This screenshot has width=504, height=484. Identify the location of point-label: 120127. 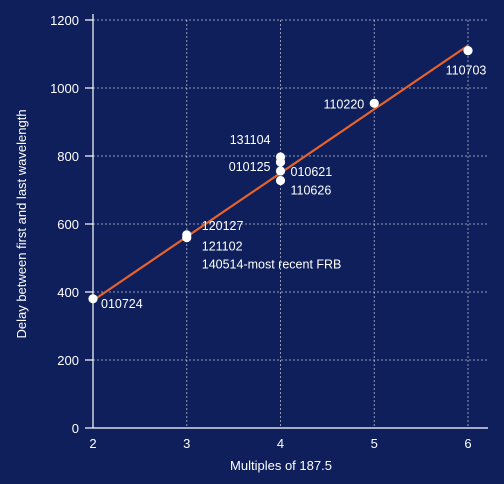
(223, 226).